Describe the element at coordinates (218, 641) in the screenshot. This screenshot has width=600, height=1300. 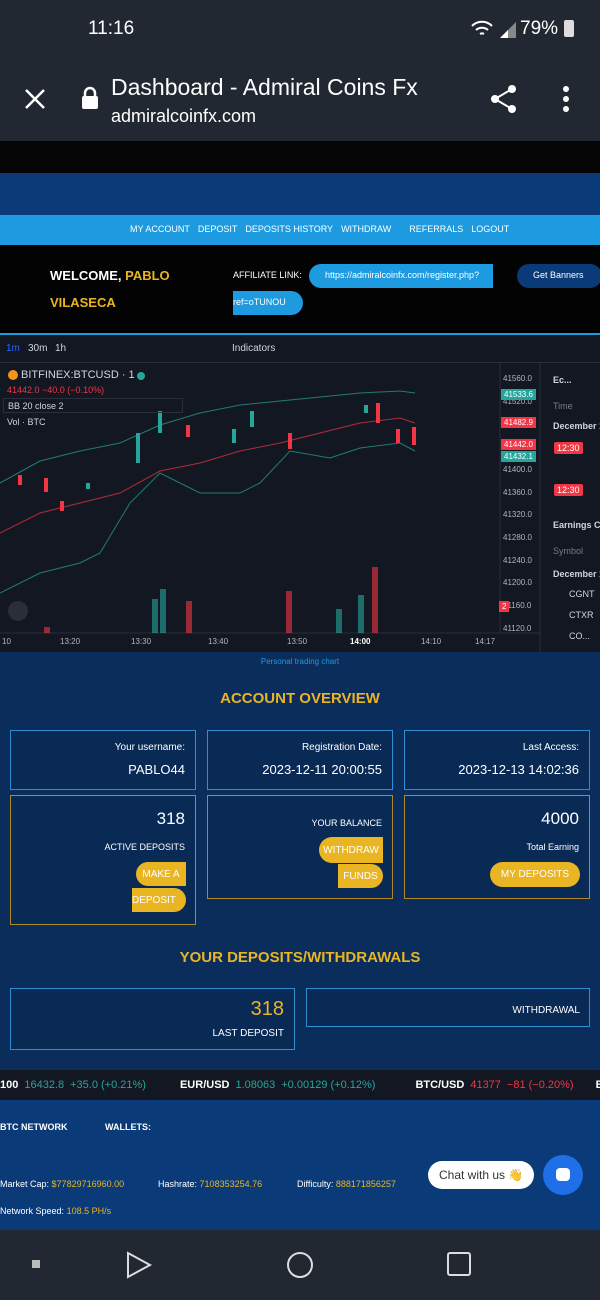
I see `time-label: 13:40` at that location.